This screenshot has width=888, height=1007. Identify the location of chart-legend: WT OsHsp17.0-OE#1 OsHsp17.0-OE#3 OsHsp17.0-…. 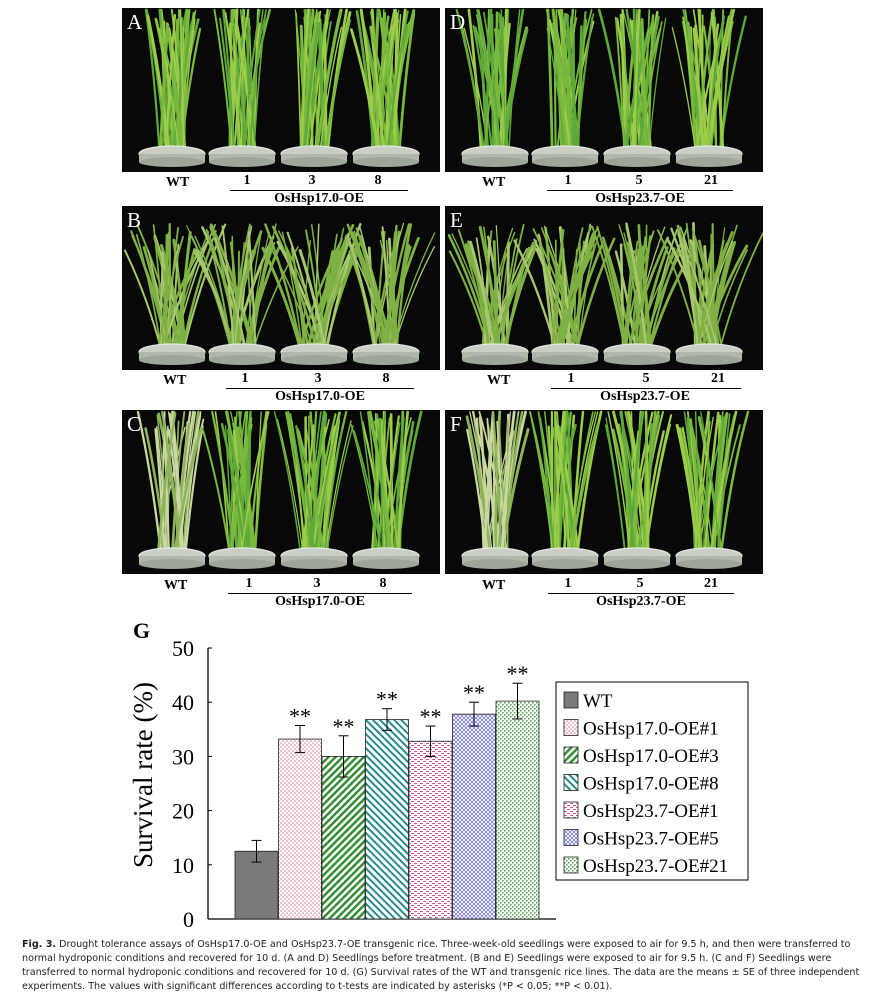
(652, 781).